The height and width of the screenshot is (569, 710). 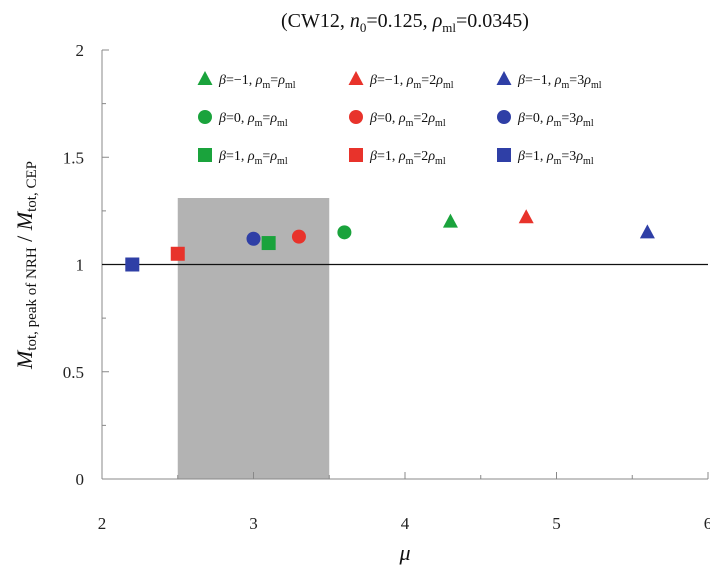 I want to click on svg-text: Mtot, peak of NRH / Mtot, CEP, so click(x=26, y=265).